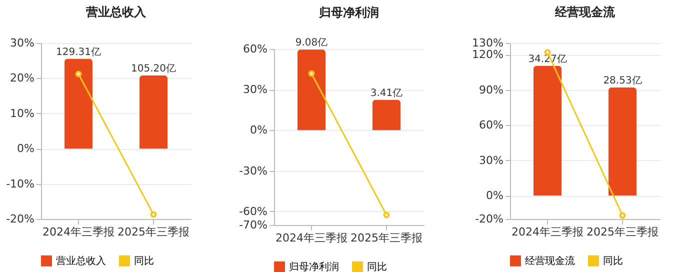 This screenshot has height=272, width=700. Describe the element at coordinates (81, 260) in the screenshot. I see `legend-label: 营业总收入` at that location.